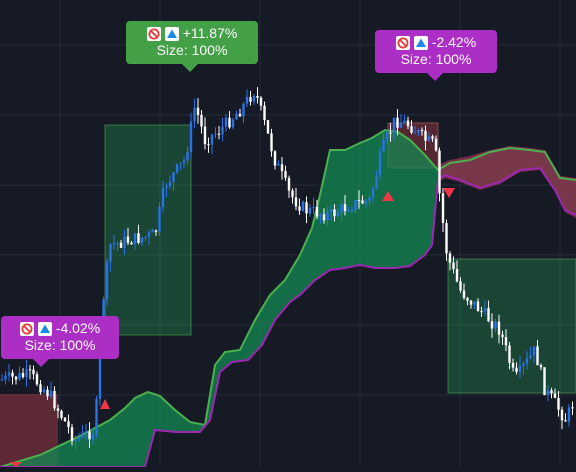 The image size is (576, 472). Describe the element at coordinates (192, 50) in the screenshot. I see `trade-size: Size: 100%` at that location.